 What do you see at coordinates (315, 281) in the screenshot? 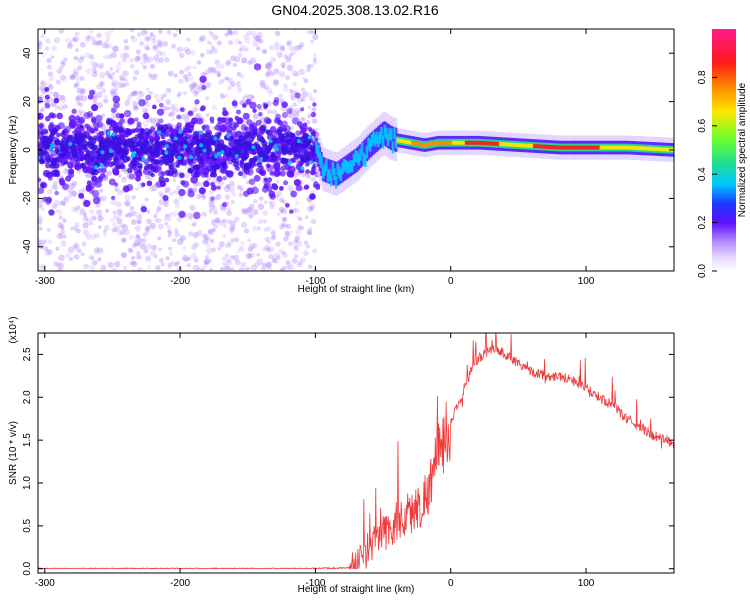
I see `spectrogram-x-tick-label: -100` at bounding box center [315, 281].